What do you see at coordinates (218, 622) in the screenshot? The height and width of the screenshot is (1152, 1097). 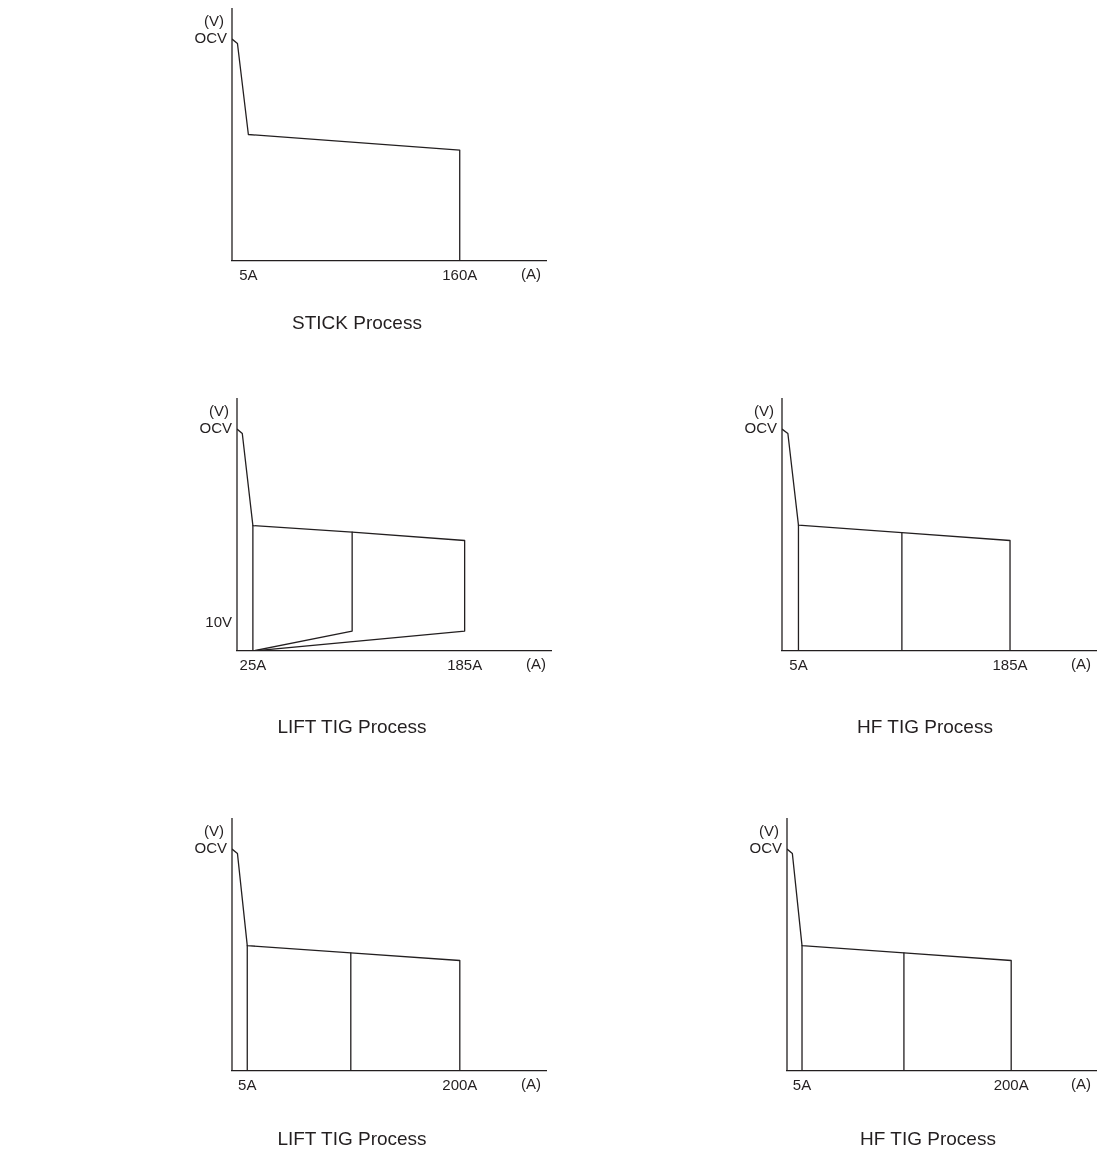 I see `text: 10V` at bounding box center [218, 622].